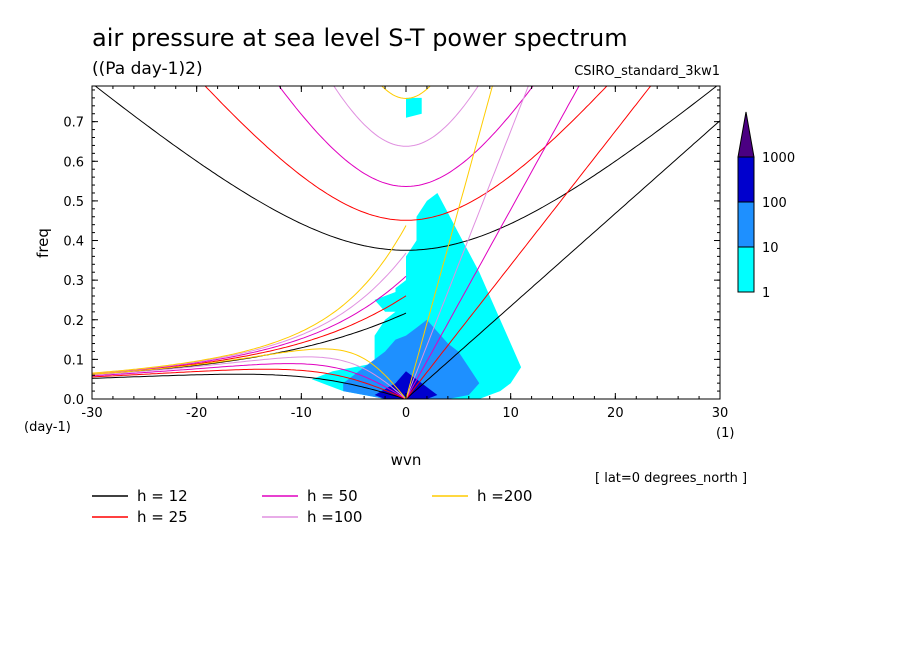 This screenshot has height=654, width=904. I want to click on x-tick-label: 20, so click(615, 413).